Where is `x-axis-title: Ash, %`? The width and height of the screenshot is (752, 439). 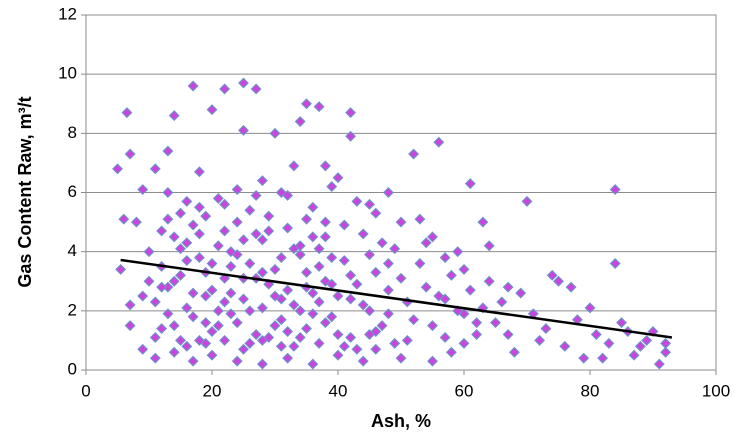
x-axis-title: Ash, % is located at coordinates (401, 421).